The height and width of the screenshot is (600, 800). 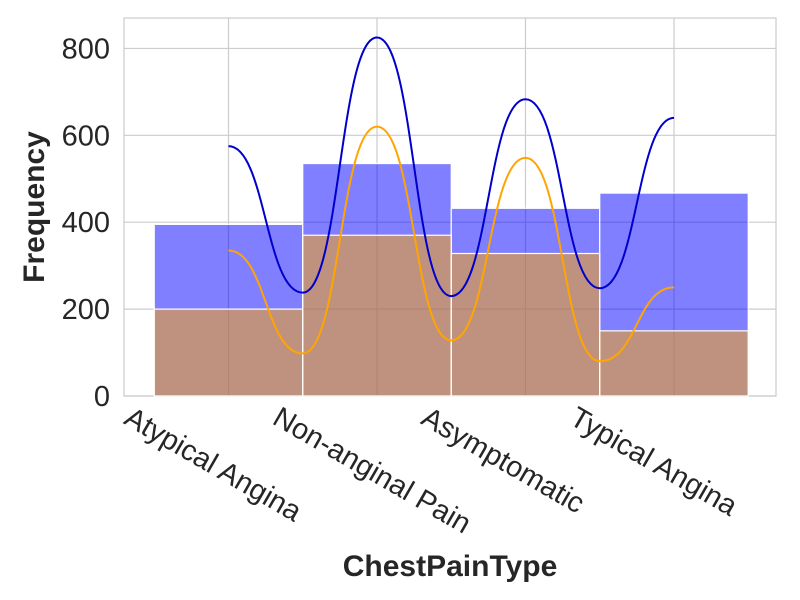 I want to click on y-tick-labels: 0 200 400 600 800, so click(x=86, y=223).